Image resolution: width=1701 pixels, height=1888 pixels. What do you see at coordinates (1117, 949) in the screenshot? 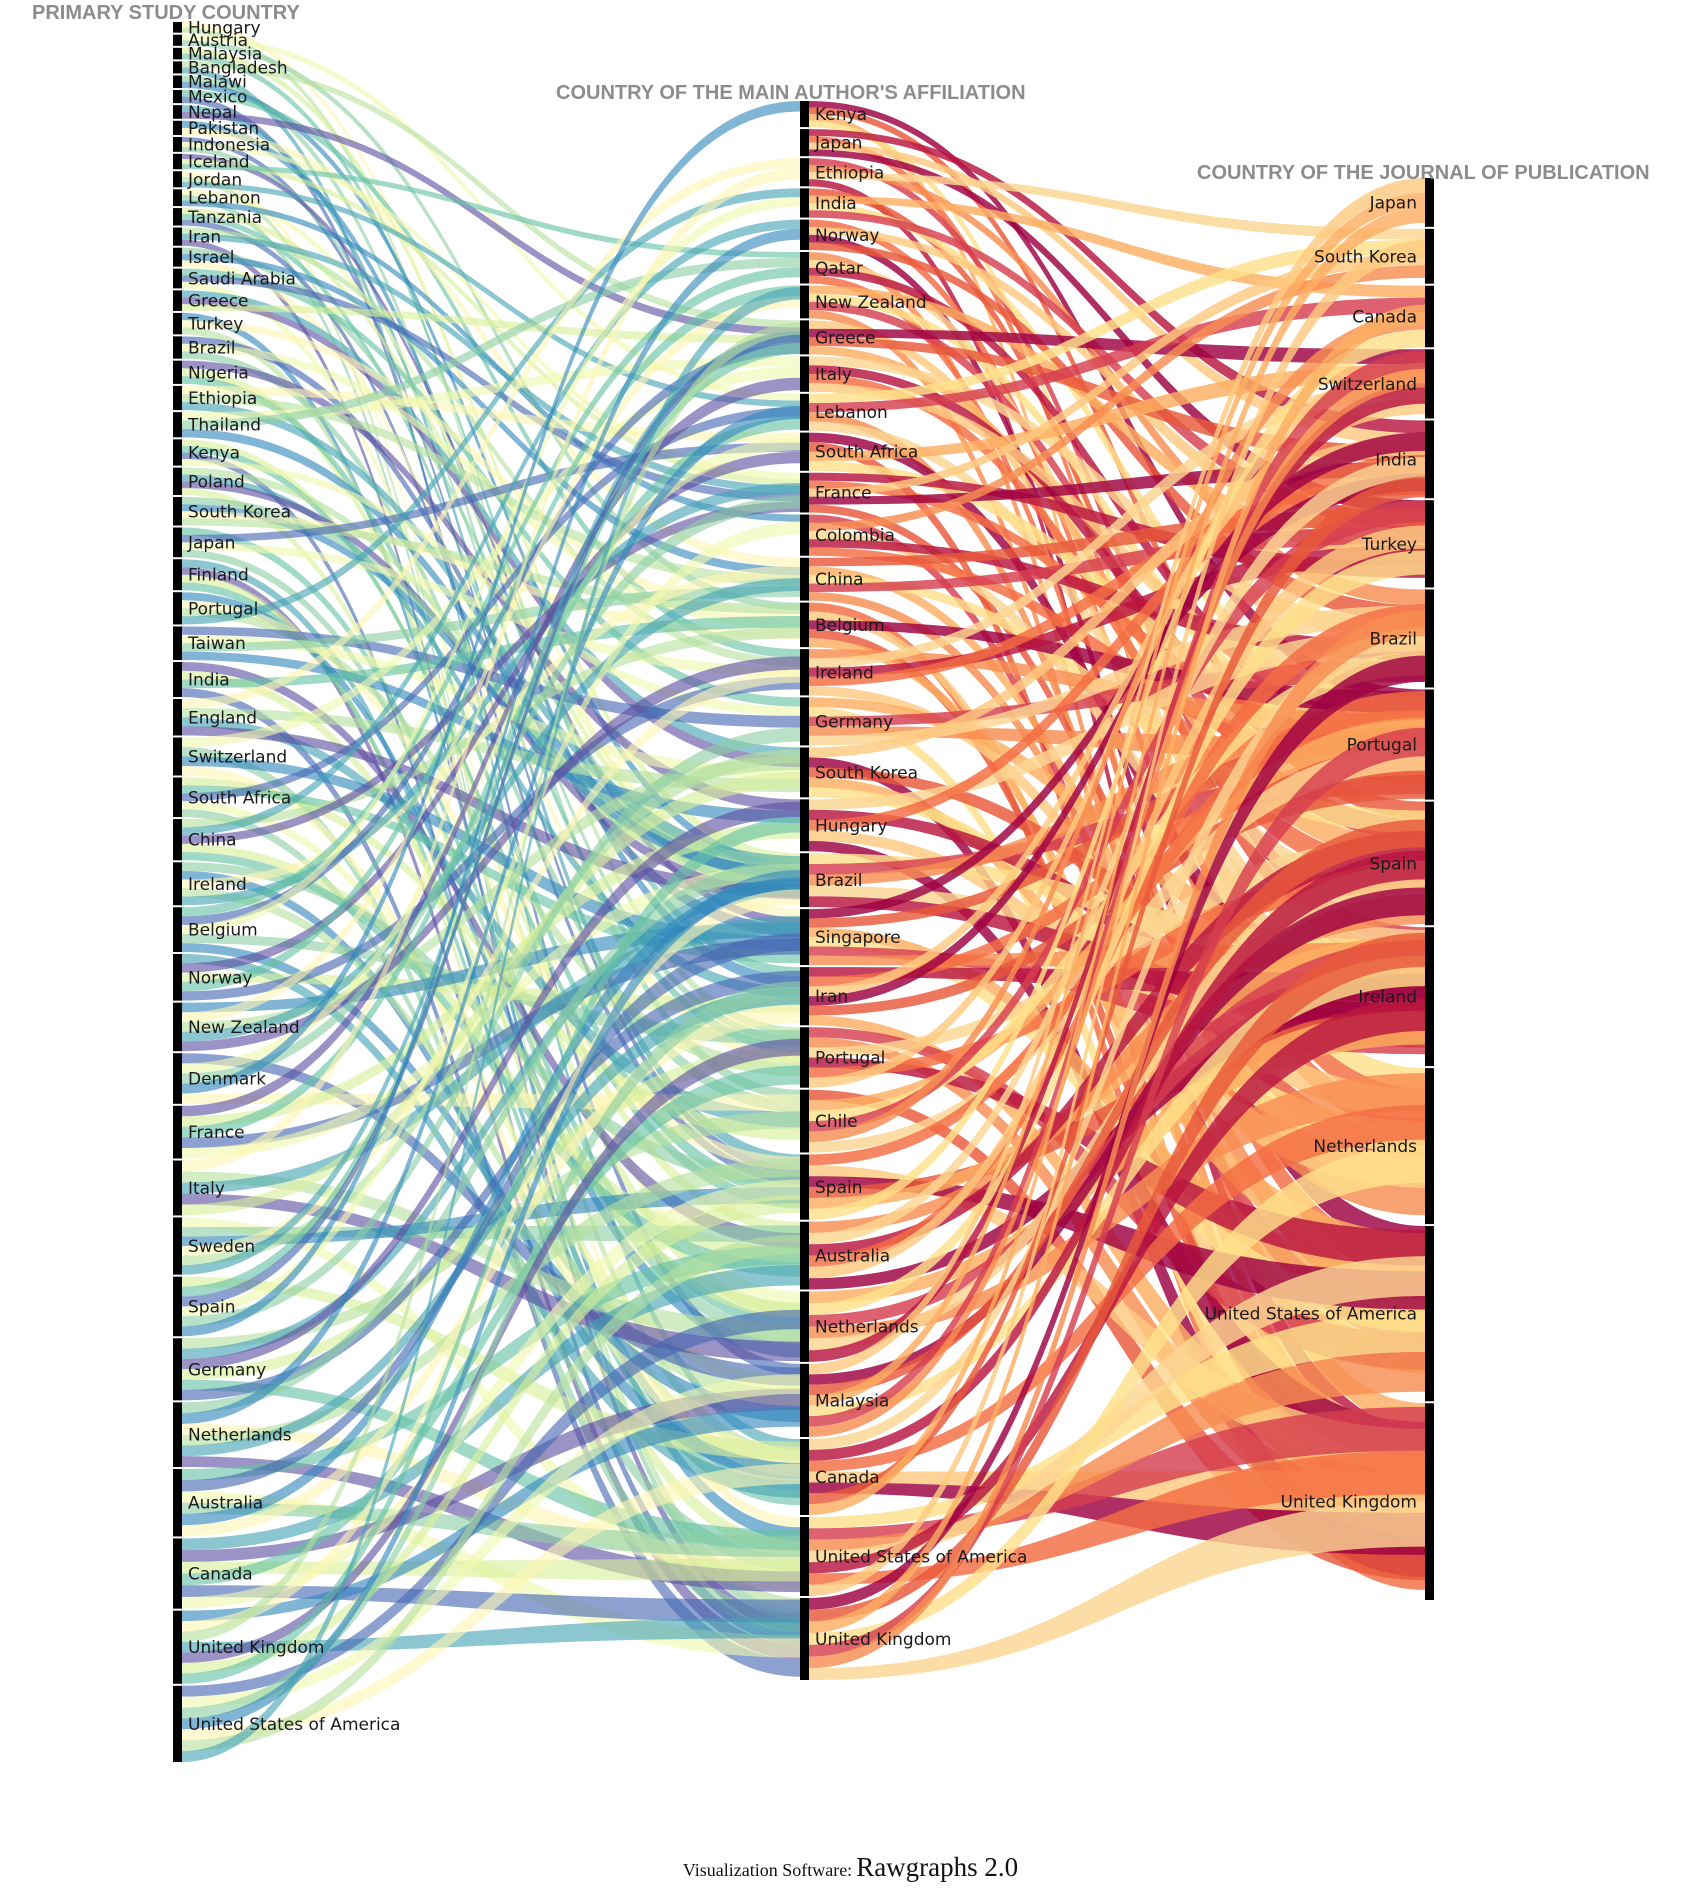
I see `affiliation-journal-flow-chile-to-portugal` at bounding box center [1117, 949].